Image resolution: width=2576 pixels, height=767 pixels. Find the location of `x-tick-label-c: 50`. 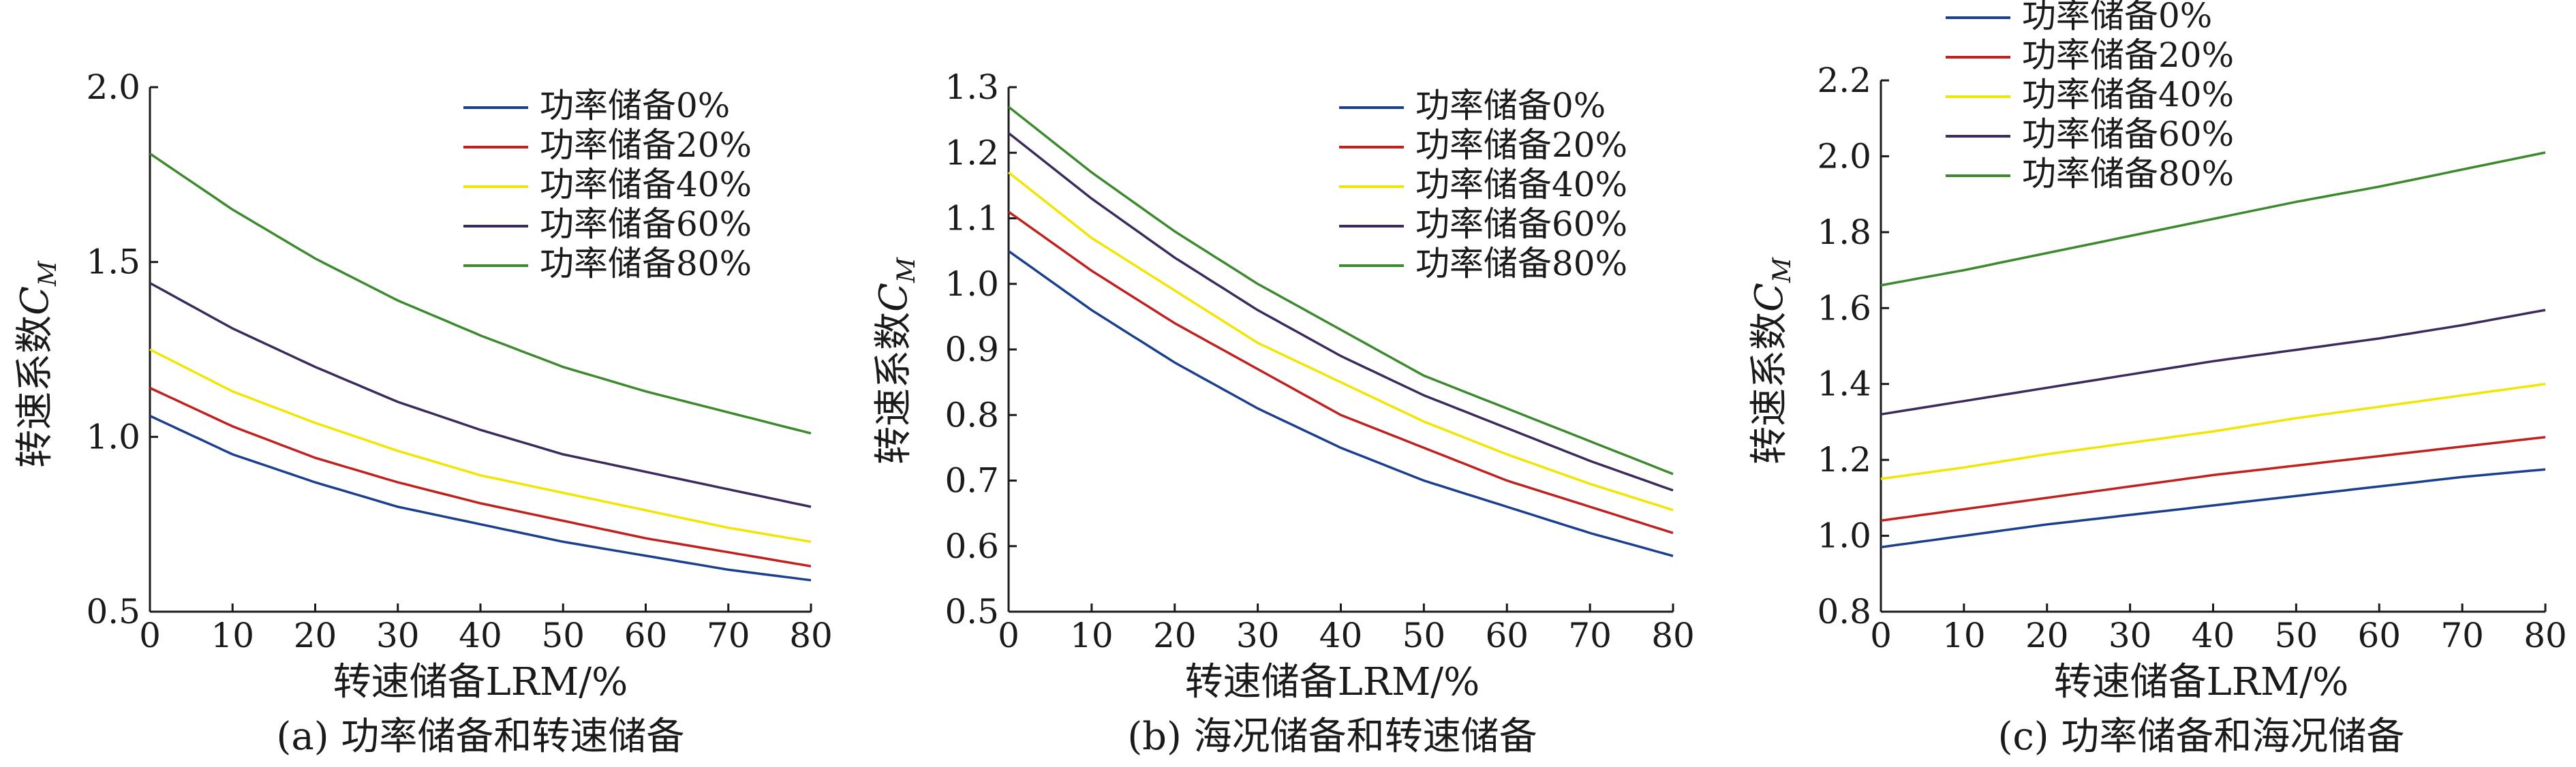

x-tick-label-c: 50 is located at coordinates (2296, 636).